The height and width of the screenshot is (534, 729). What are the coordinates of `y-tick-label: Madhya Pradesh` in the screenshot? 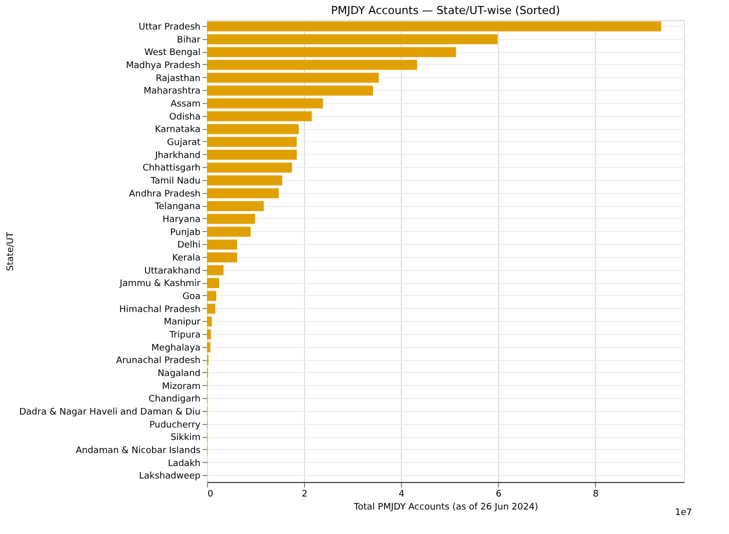 It's located at (163, 65).